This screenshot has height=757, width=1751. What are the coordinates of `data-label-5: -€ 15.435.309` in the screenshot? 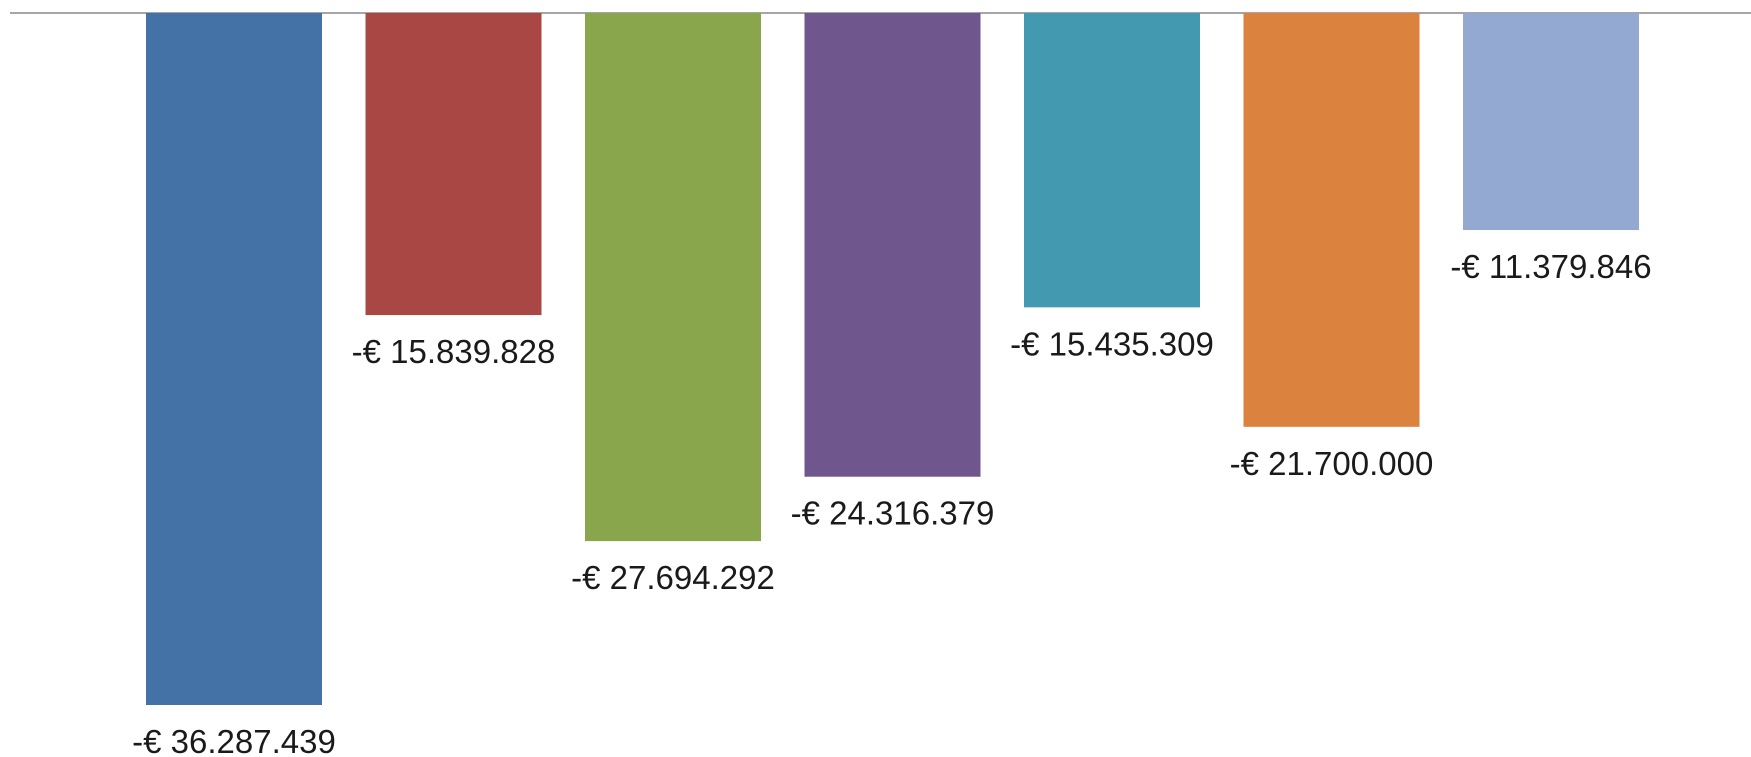 It's located at (1112, 343).